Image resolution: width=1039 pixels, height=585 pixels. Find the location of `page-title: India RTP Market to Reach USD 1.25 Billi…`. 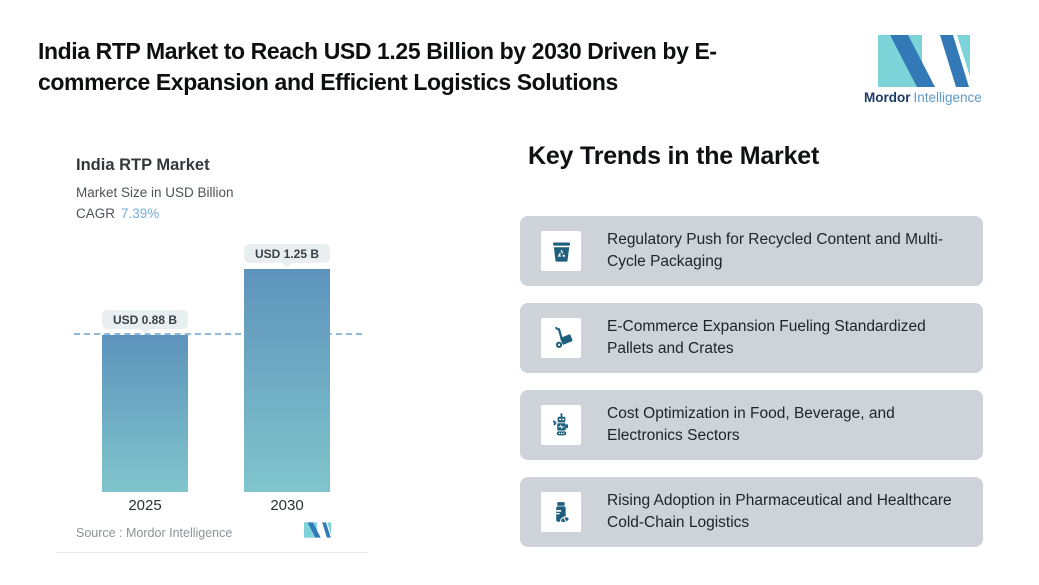

page-title: India RTP Market to Reach USD 1.25 Billi… is located at coordinates (377, 66).